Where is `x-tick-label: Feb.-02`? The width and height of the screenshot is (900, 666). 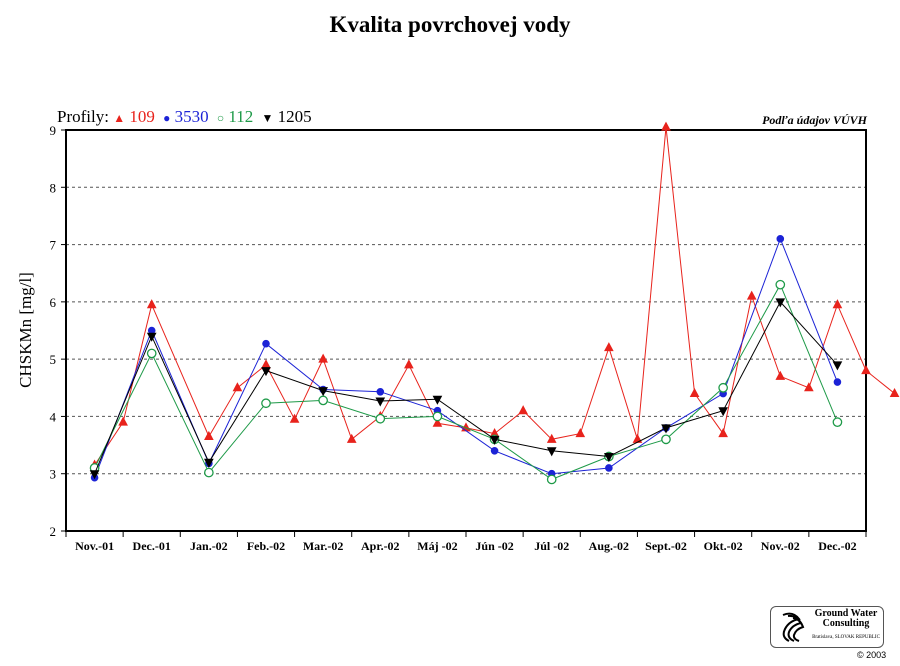
x-tick-label: Feb.-02 is located at coordinates (266, 546).